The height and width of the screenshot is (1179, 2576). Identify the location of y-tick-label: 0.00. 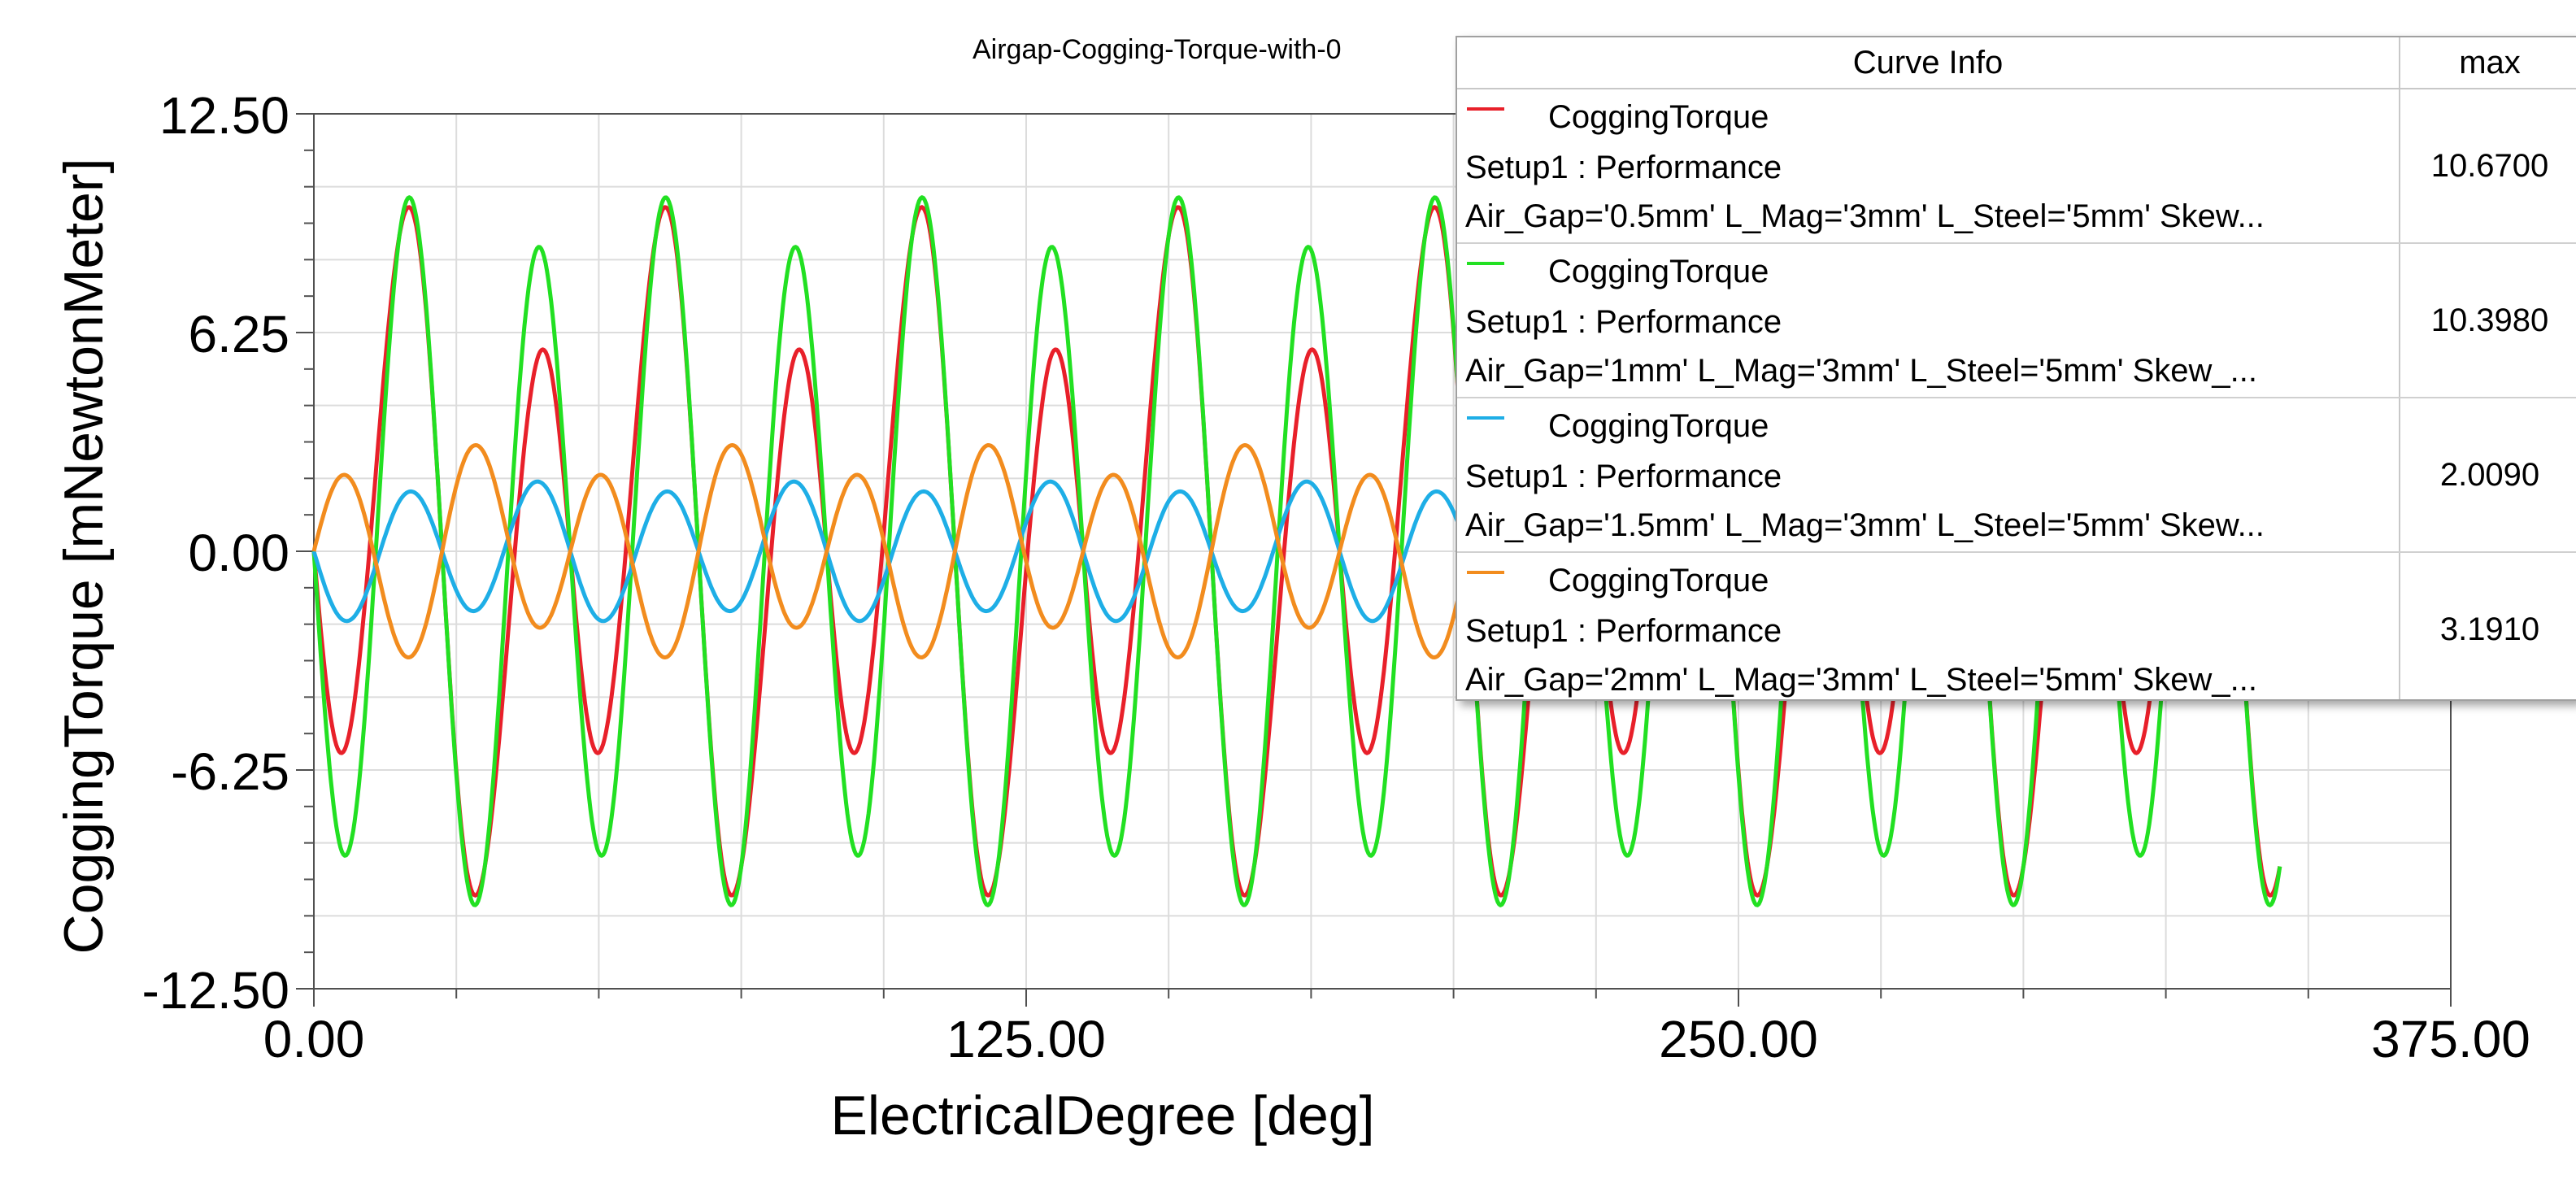
(238, 553).